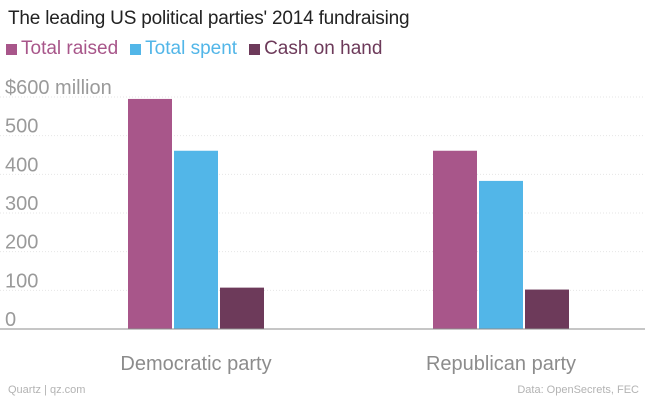 This screenshot has width=645, height=403. Describe the element at coordinates (11, 49) in the screenshot. I see `legend-swatch-total-raised` at that location.